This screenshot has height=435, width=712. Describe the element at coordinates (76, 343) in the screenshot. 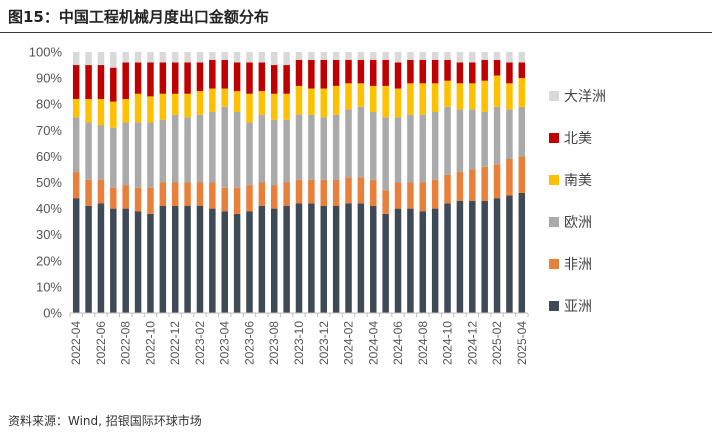

I see `x-tick-label: 2022-04` at that location.